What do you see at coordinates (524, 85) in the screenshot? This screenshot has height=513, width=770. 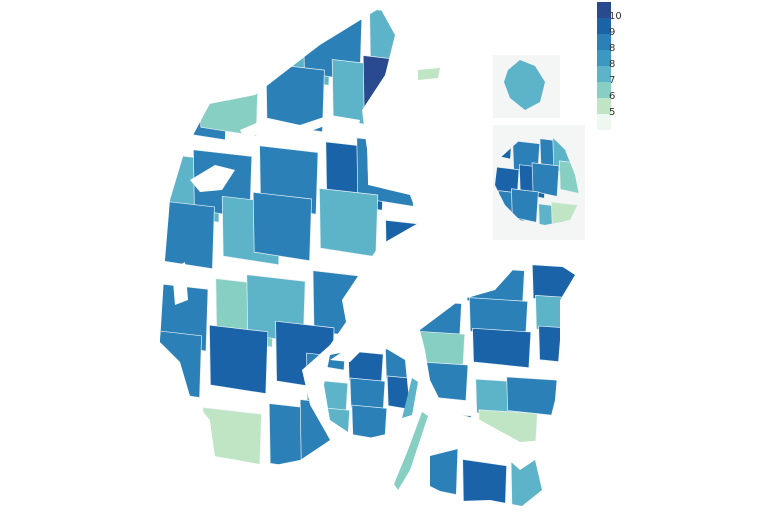 I see `municipality-bornholm` at bounding box center [524, 85].